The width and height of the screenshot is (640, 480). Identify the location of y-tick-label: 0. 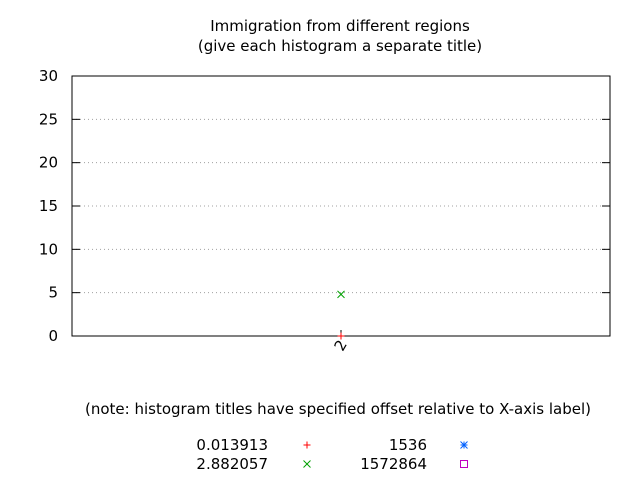
(53, 336).